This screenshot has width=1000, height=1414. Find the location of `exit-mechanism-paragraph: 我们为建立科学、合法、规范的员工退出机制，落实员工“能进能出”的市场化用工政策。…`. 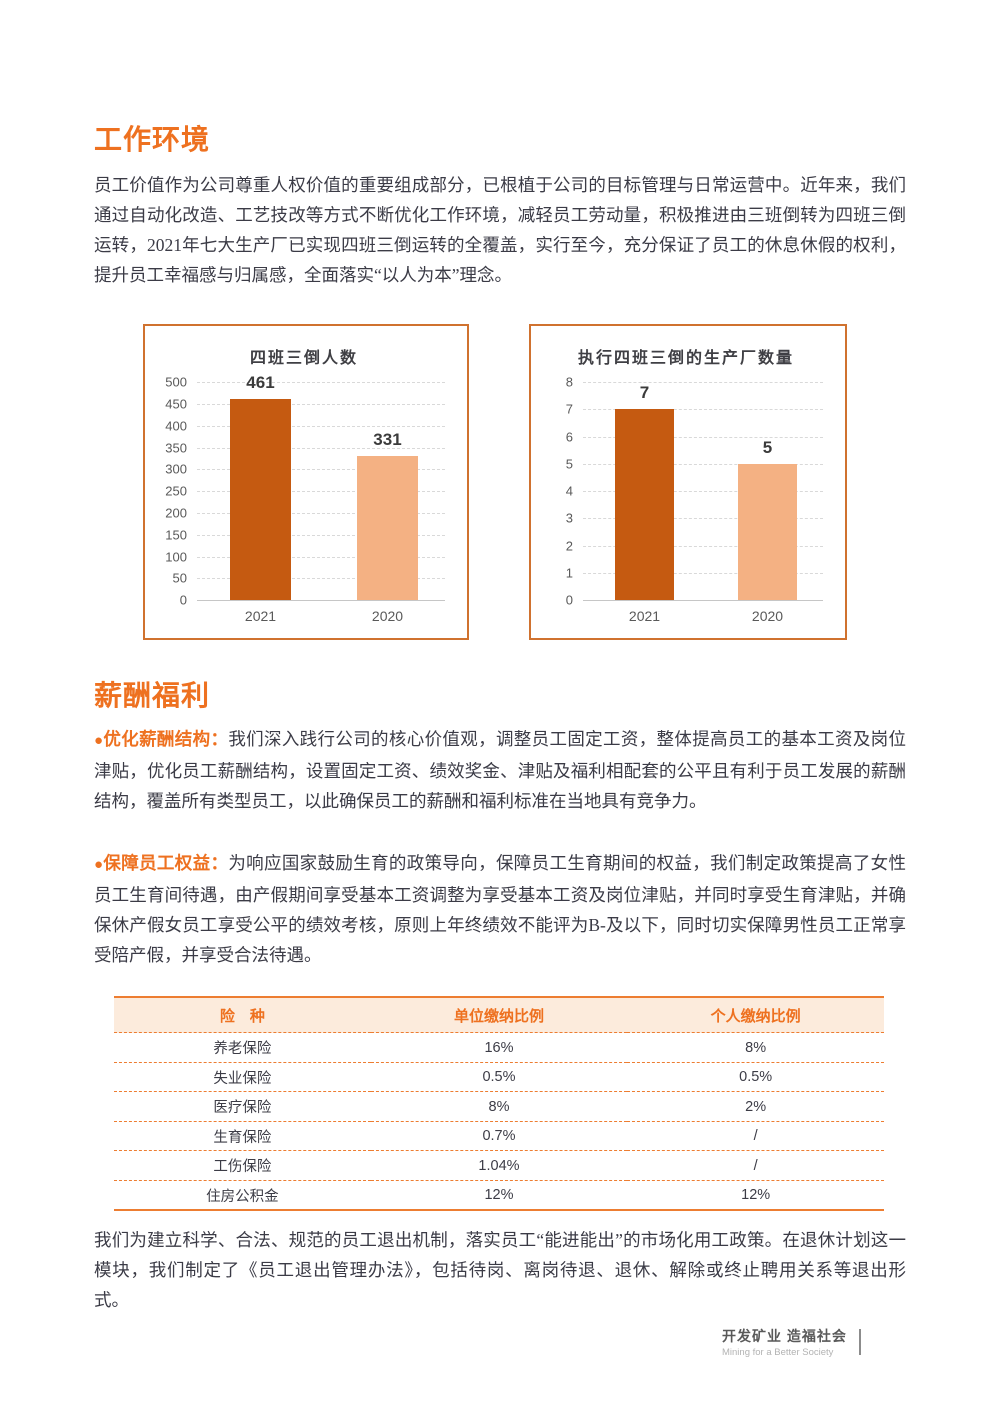

exit-mechanism-paragraph: 我们为建立科学、合法、规范的员工退出机制，落实员工“能进能出”的市场化用工政策。… is located at coordinates (500, 1270).